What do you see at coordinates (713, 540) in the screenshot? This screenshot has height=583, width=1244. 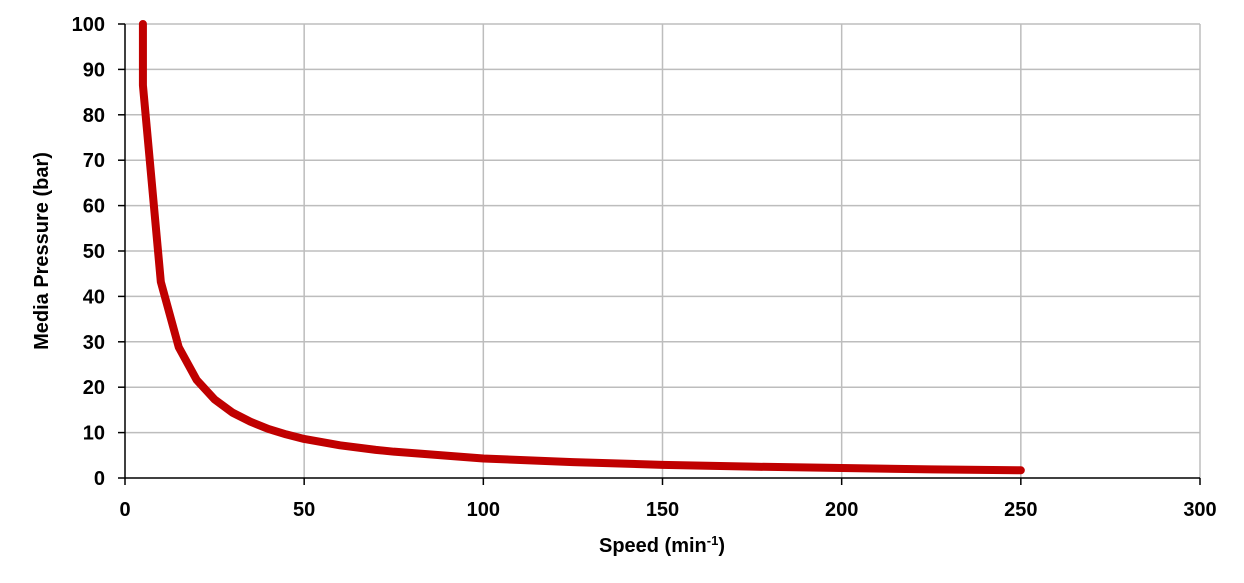 I see `x-axis-title-superscript: -1` at bounding box center [713, 540].